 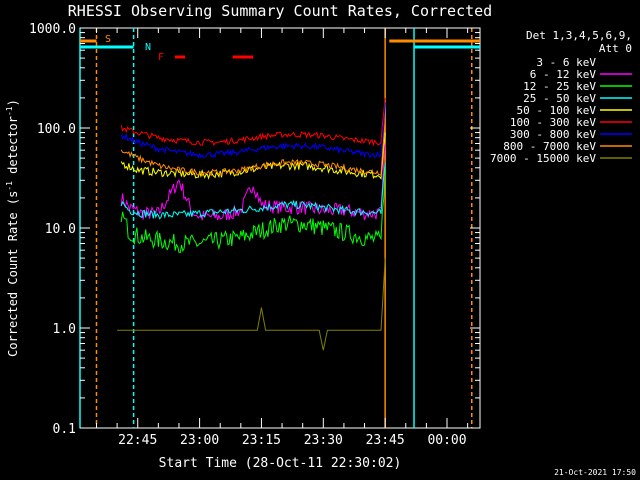 I want to click on legend-label: 3 - 6 keV, so click(x=566, y=62).